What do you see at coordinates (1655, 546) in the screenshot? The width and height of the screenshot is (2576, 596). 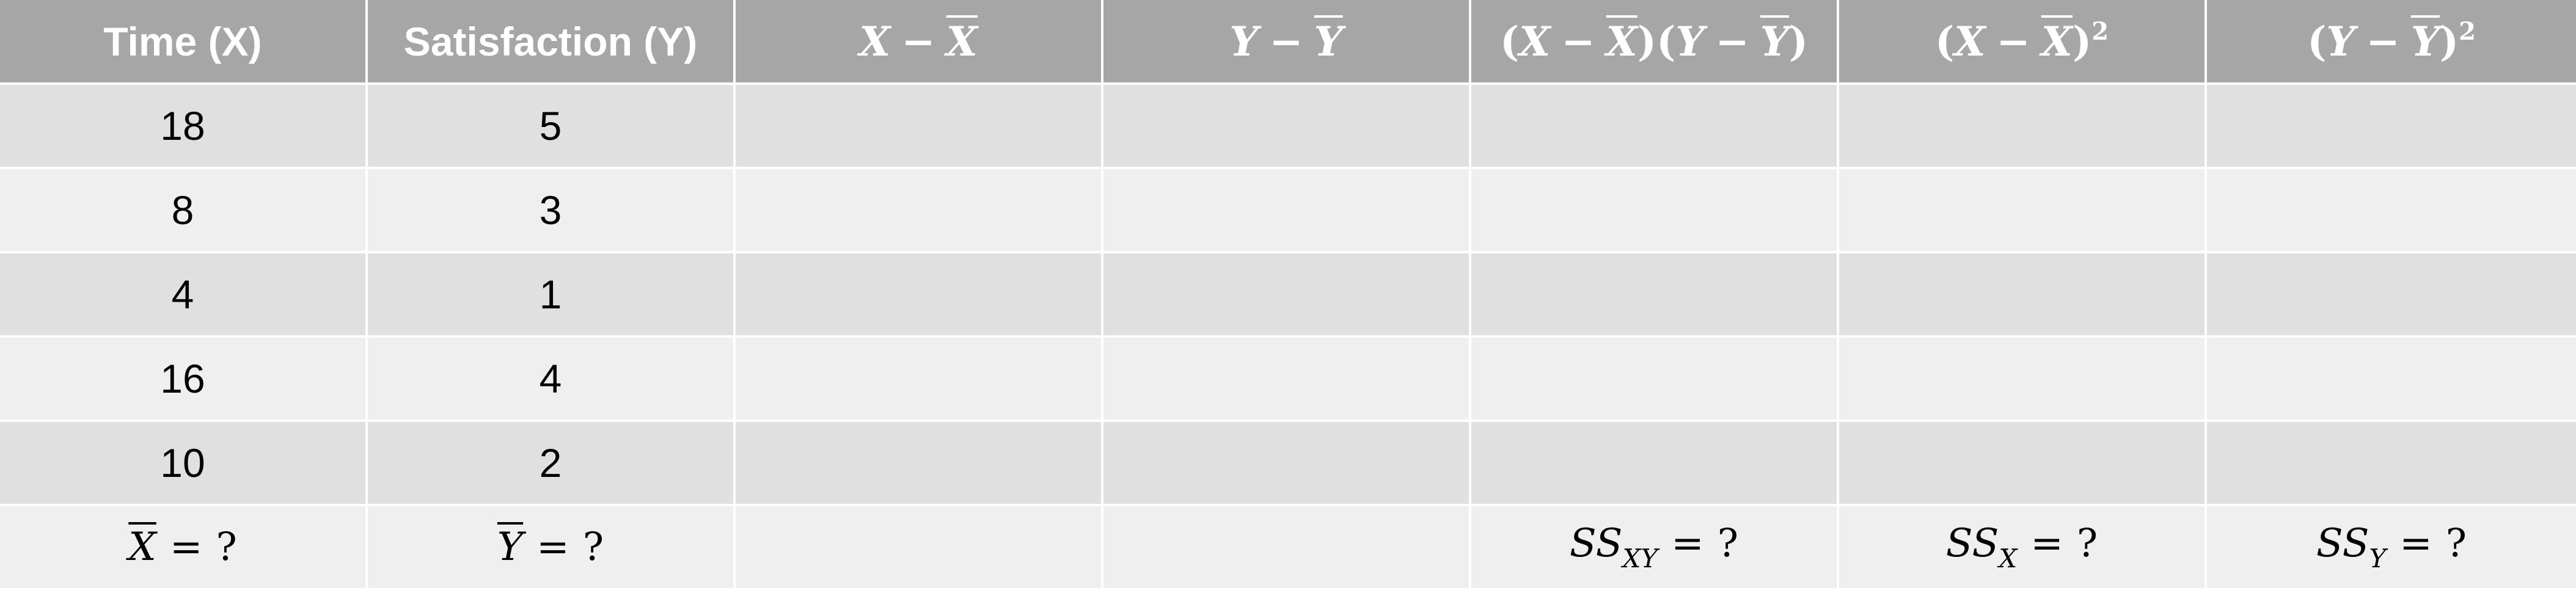 I see `ss-xy-cell: SSXY =?` at bounding box center [1655, 546].